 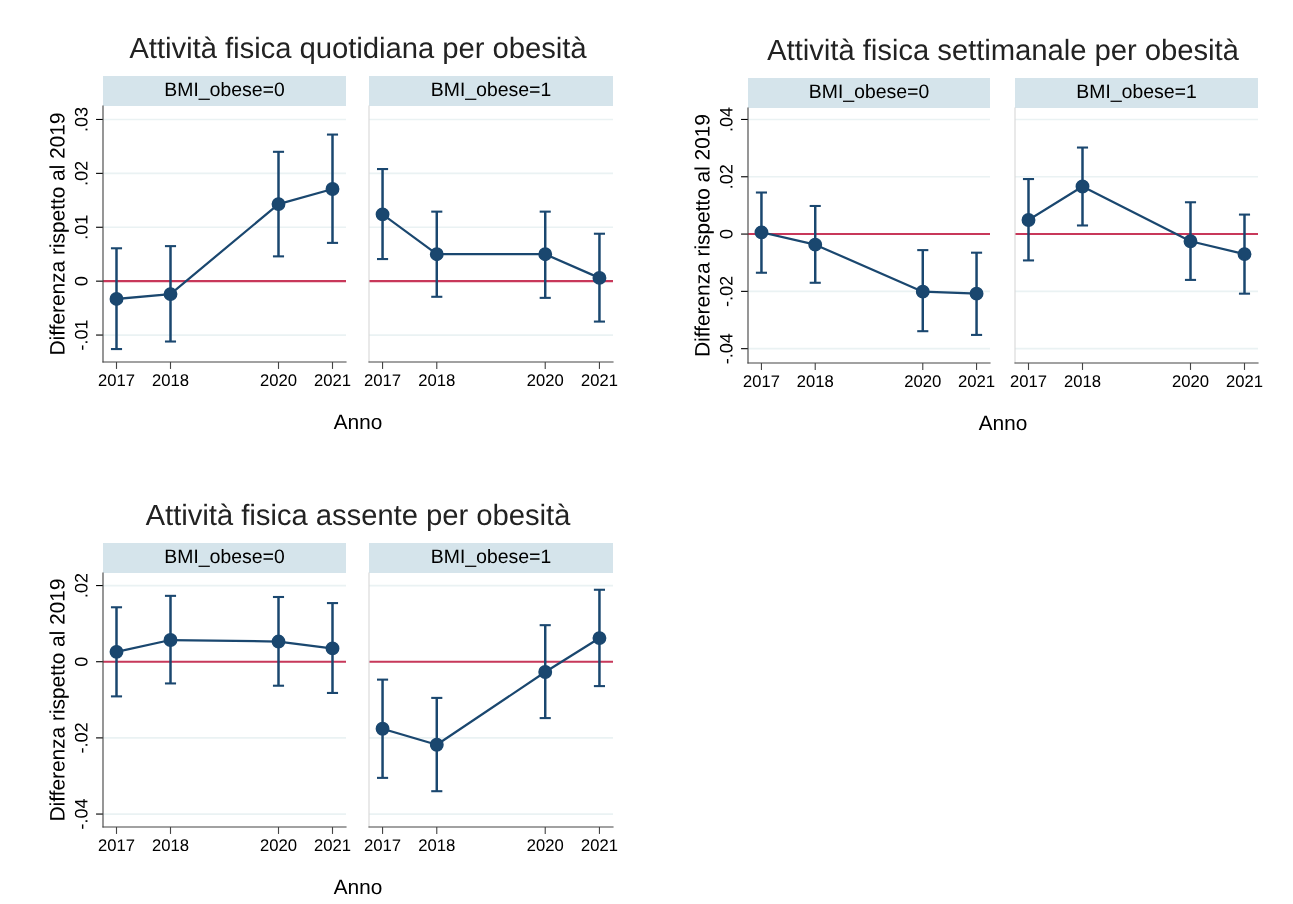 I want to click on y-tick-label: .04, so click(x=726, y=119).